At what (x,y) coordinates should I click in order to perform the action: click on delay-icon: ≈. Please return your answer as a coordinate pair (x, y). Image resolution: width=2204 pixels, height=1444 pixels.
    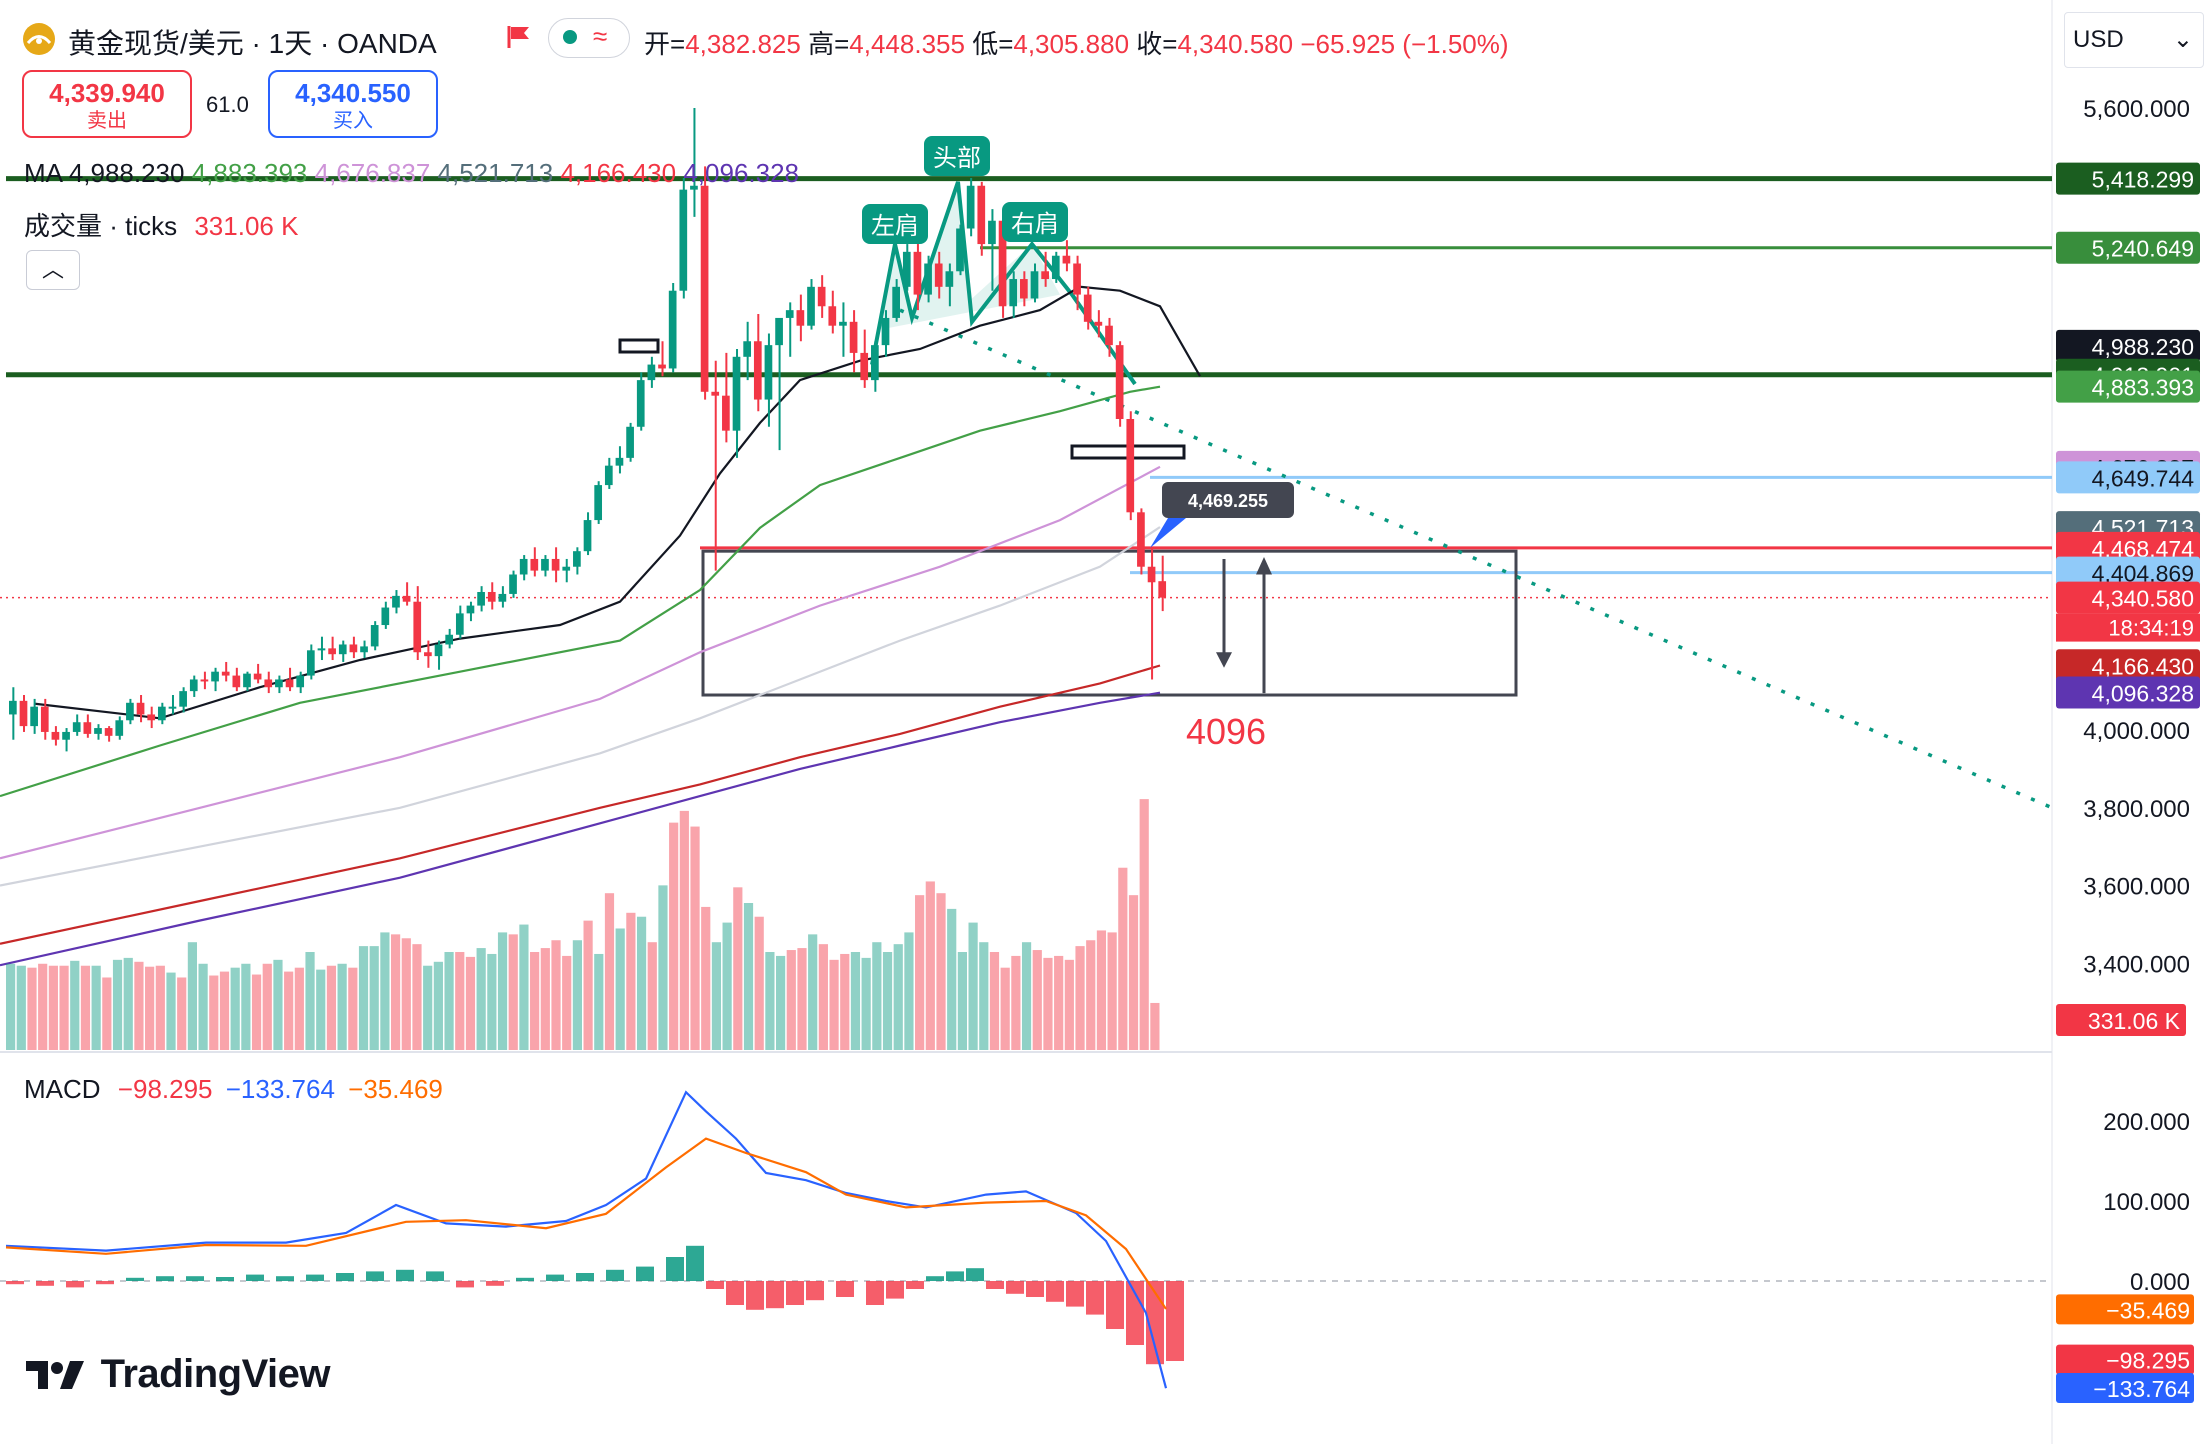
    Looking at the image, I should click on (600, 36).